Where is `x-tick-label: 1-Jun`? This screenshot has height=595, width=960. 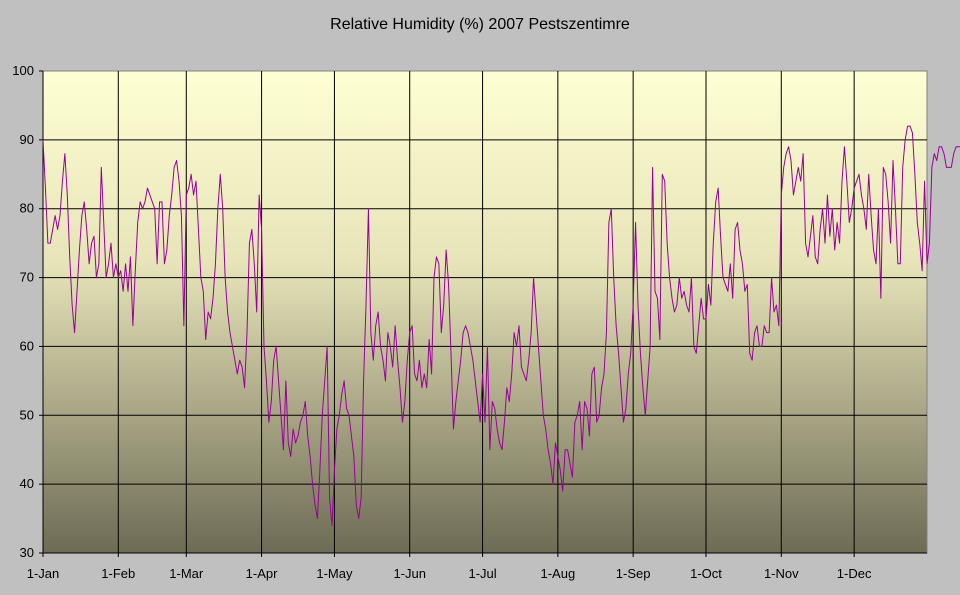 x-tick-label: 1-Jun is located at coordinates (409, 573).